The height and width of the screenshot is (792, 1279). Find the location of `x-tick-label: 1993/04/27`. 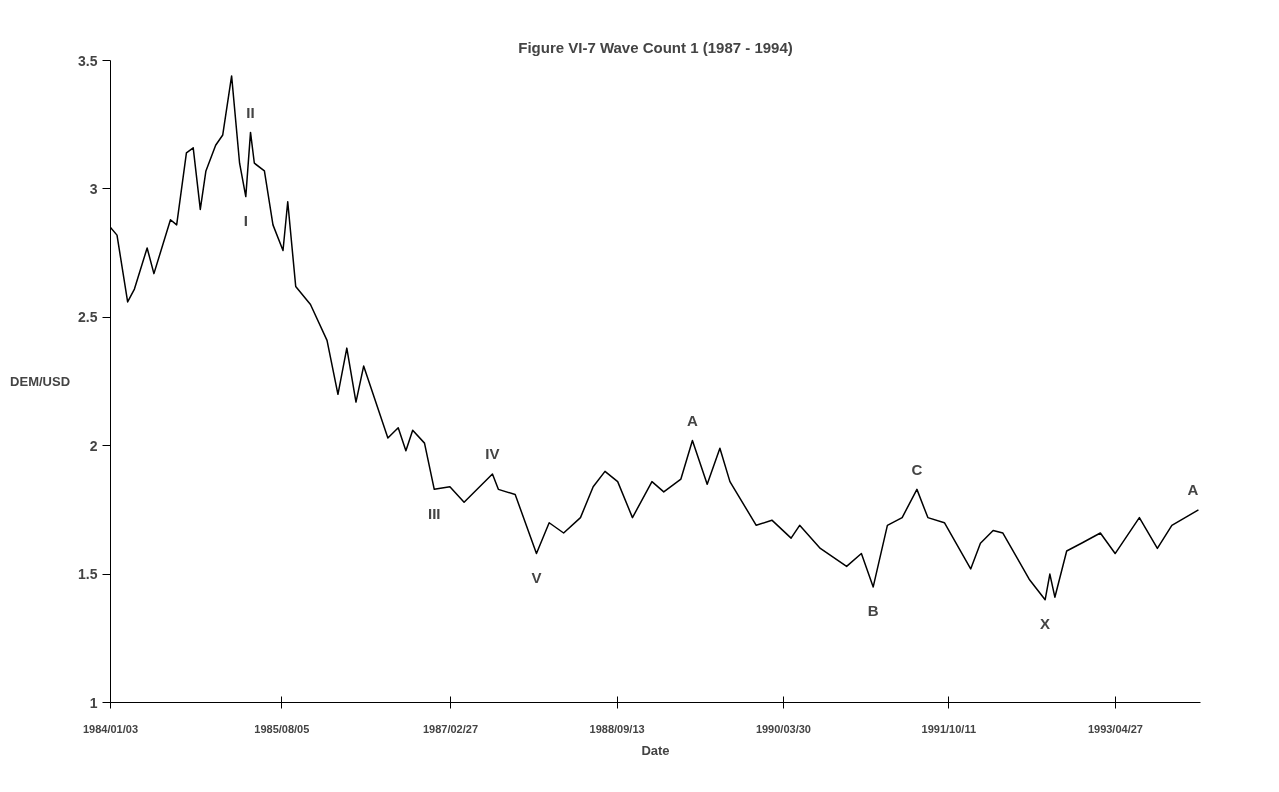

x-tick-label: 1993/04/27 is located at coordinates (1115, 728).